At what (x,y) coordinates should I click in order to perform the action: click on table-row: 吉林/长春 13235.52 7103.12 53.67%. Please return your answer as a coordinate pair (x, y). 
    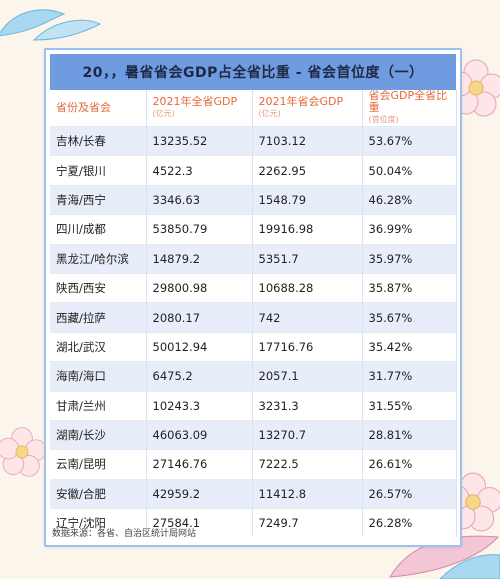
    Looking at the image, I should click on (253, 140).